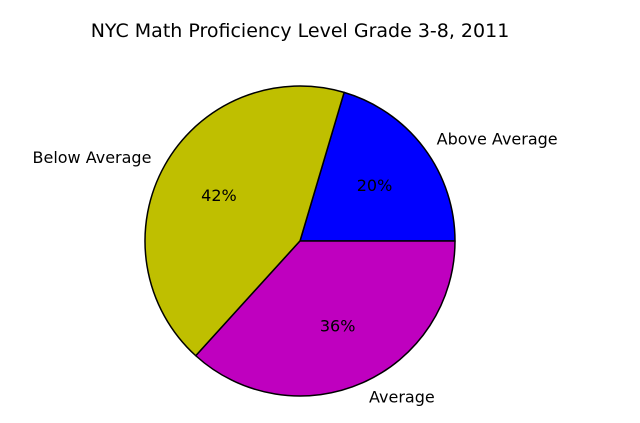 This screenshot has width=640, height=423. I want to click on slice-category-label-below-average: Below Average, so click(92, 157).